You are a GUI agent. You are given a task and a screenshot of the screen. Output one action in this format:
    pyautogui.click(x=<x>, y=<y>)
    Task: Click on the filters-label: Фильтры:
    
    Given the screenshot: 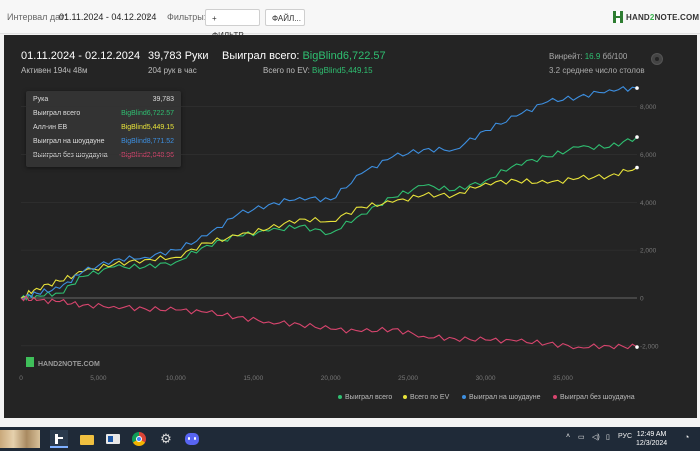 What is the action you would take?
    pyautogui.click(x=187, y=17)
    